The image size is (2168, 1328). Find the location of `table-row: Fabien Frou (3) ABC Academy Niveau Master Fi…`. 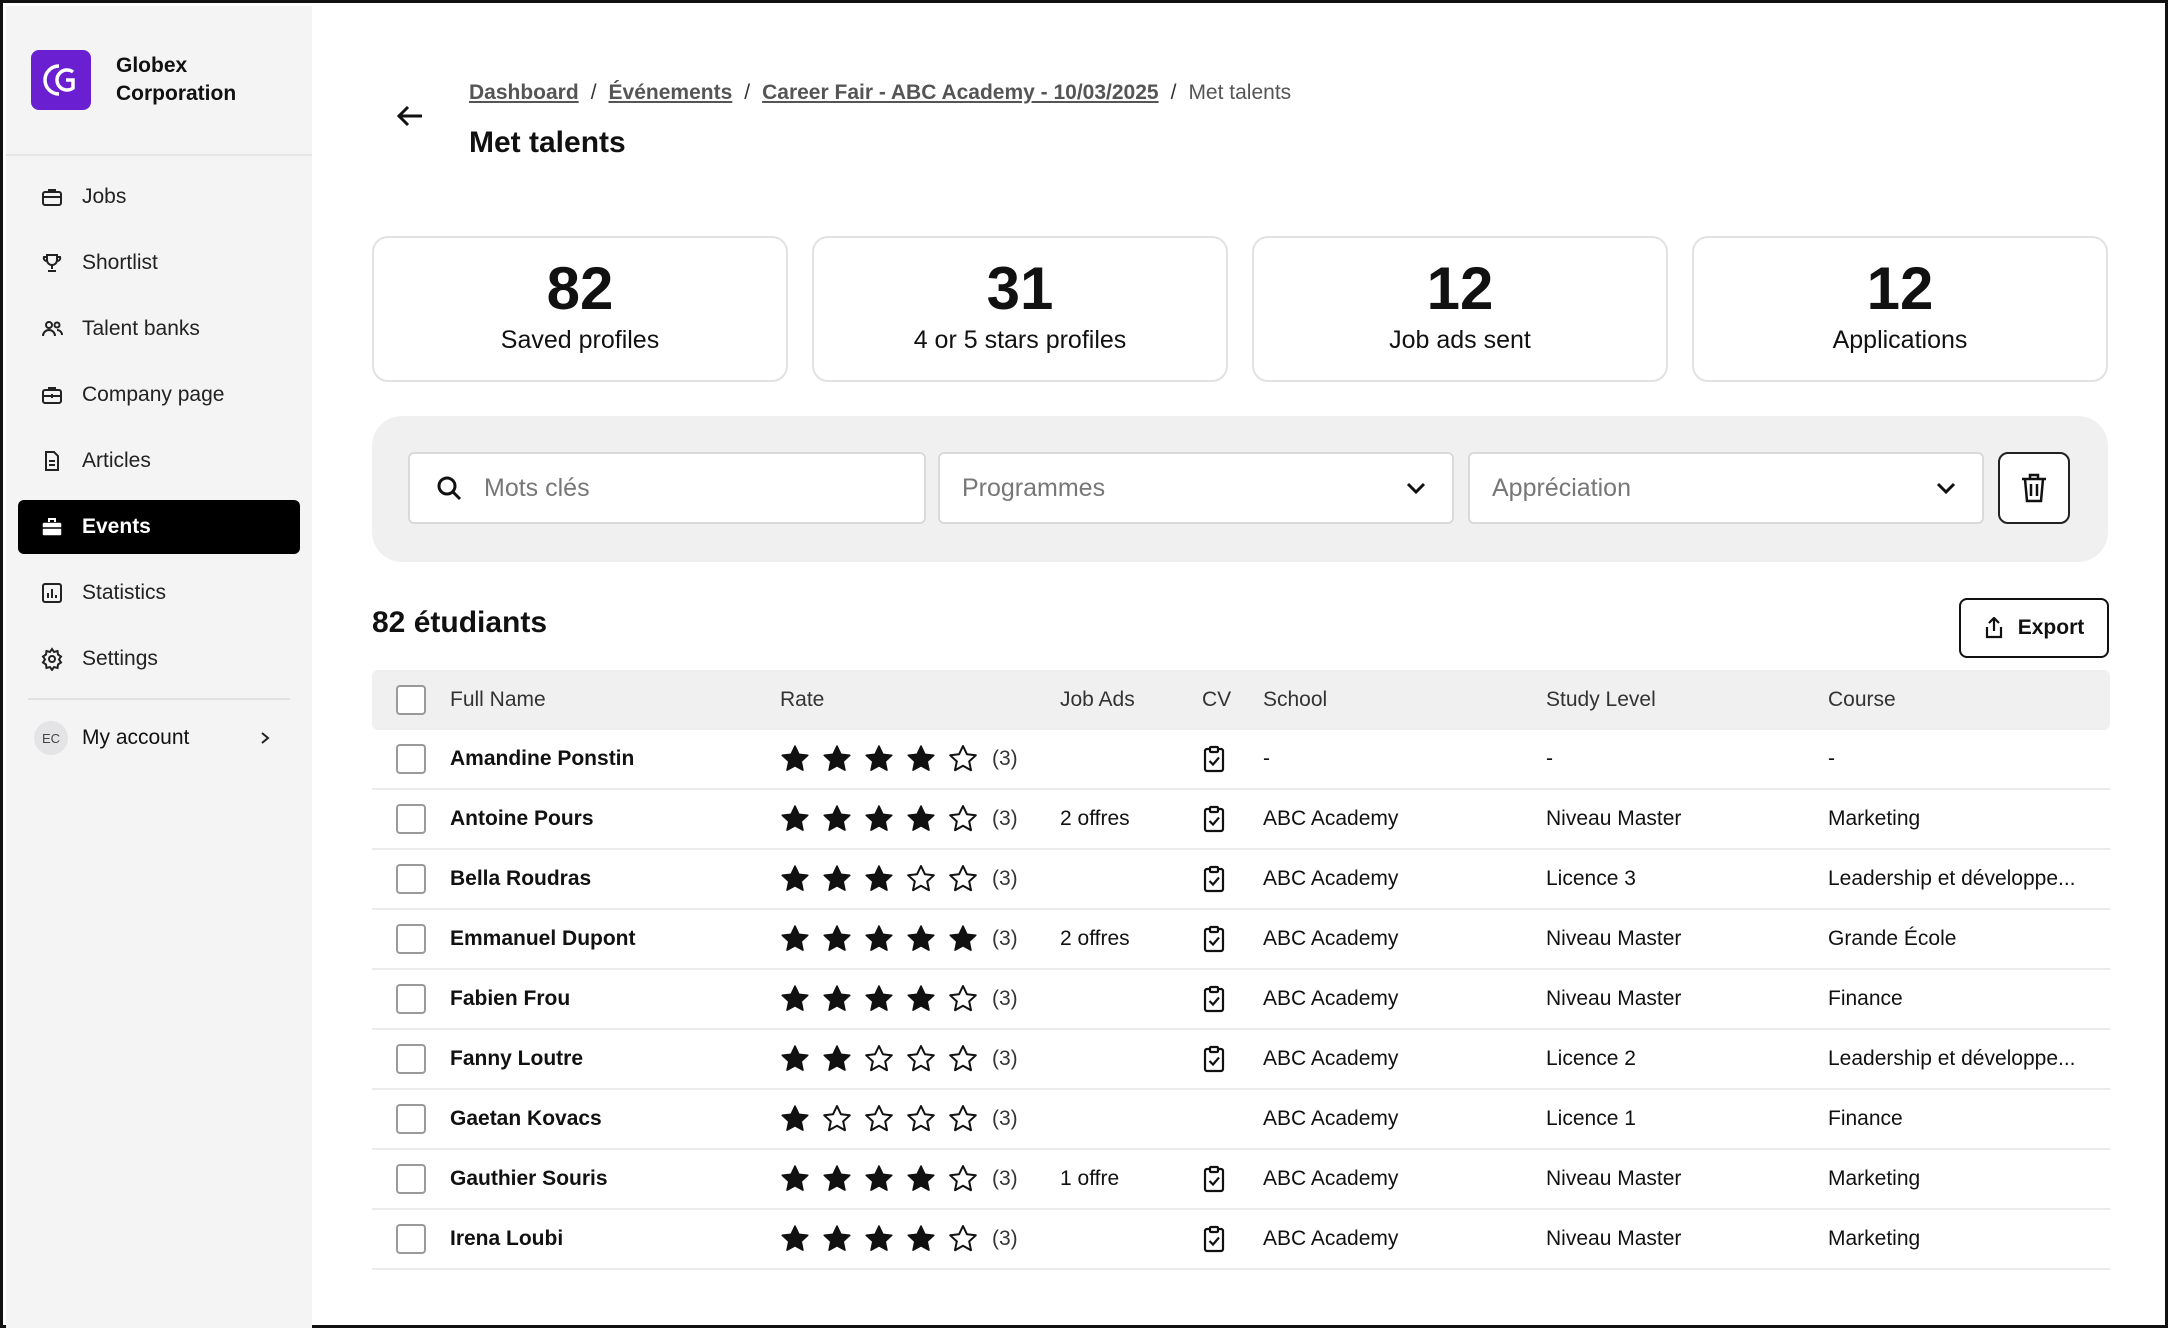

table-row: Fabien Frou (3) ABC Academy Niveau Master Fi… is located at coordinates (1241, 1000).